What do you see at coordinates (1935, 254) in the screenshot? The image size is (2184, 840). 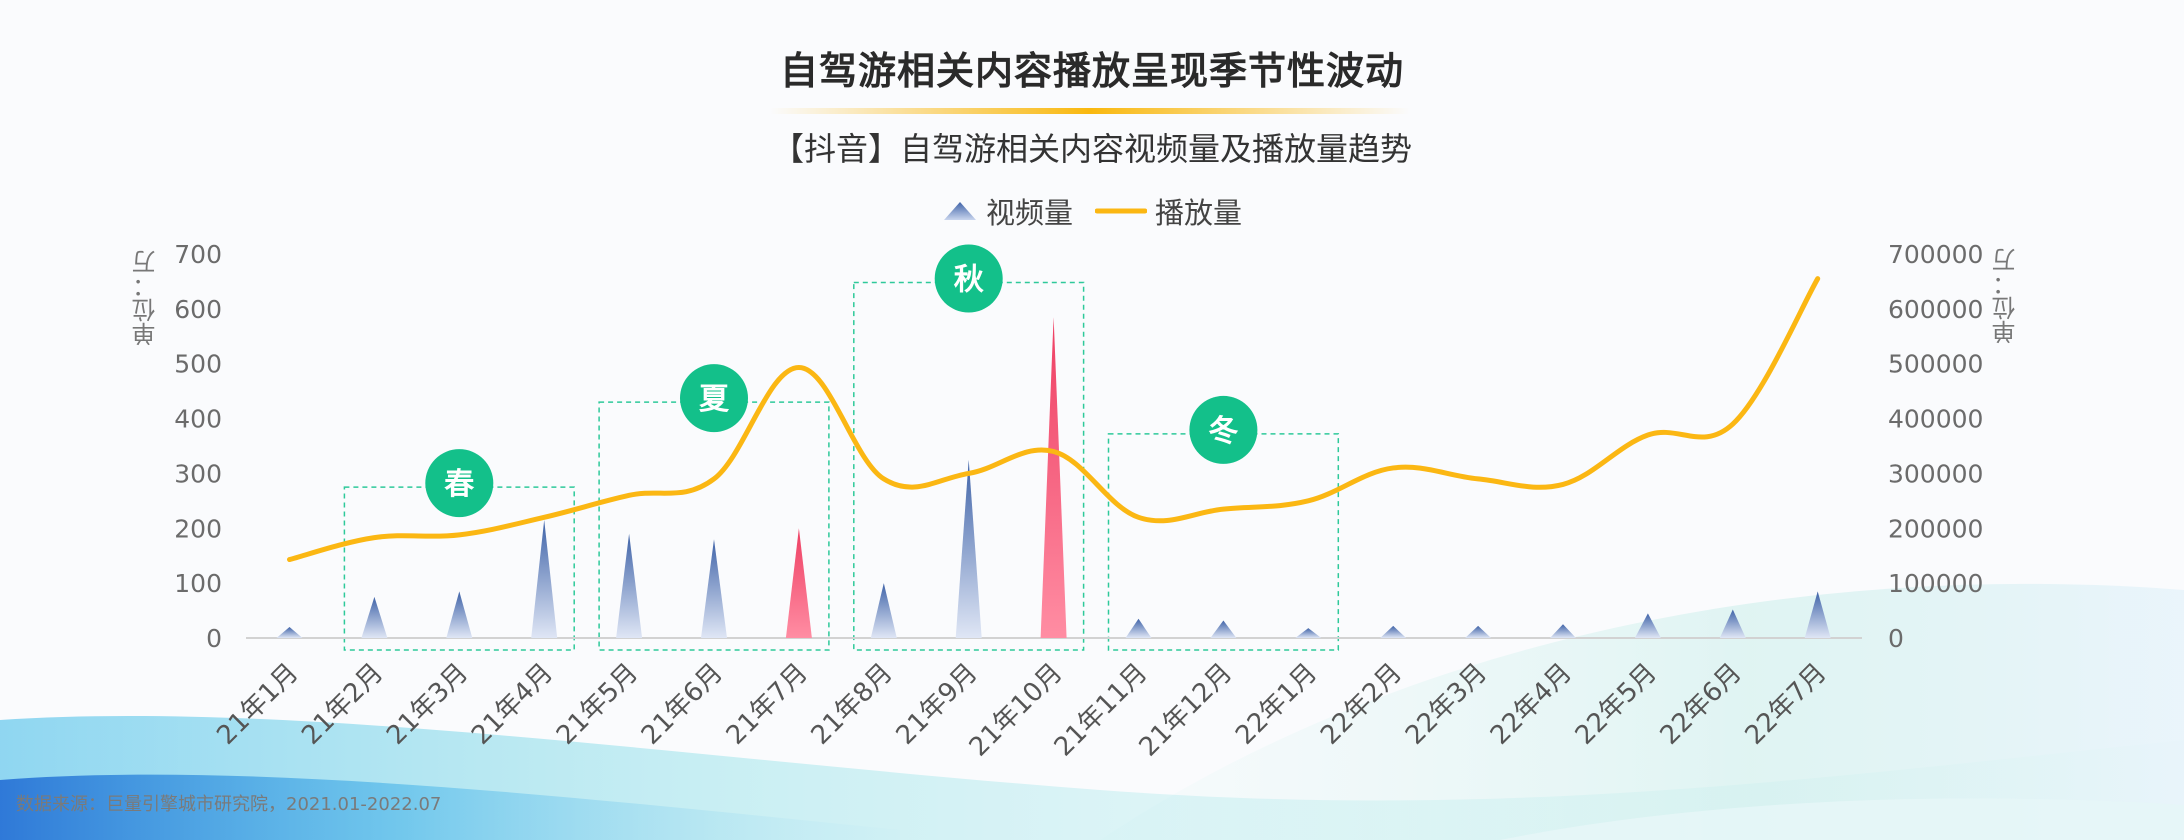 I see `y-right-tick-label: 700000` at bounding box center [1935, 254].